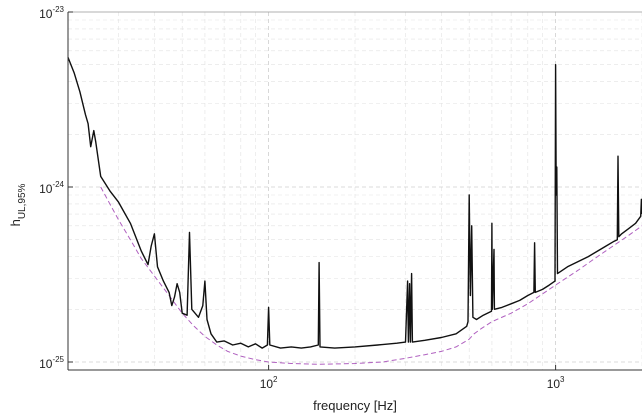 Image resolution: width=642 pixels, height=418 pixels. What do you see at coordinates (556, 383) in the screenshot?
I see `x-tick-label: 10³` at bounding box center [556, 383].